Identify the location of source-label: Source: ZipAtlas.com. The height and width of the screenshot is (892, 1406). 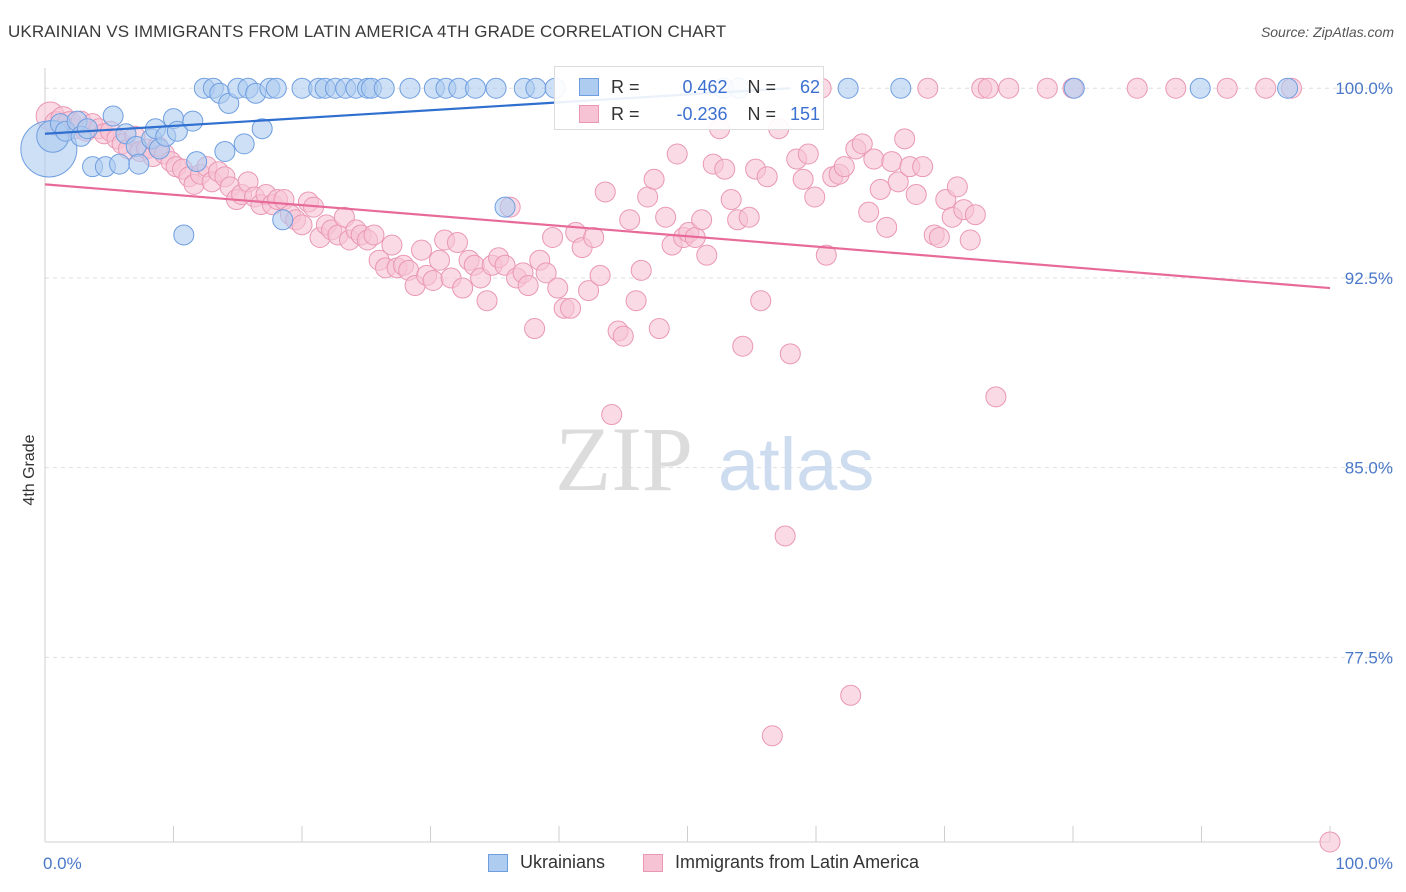
(1327, 32).